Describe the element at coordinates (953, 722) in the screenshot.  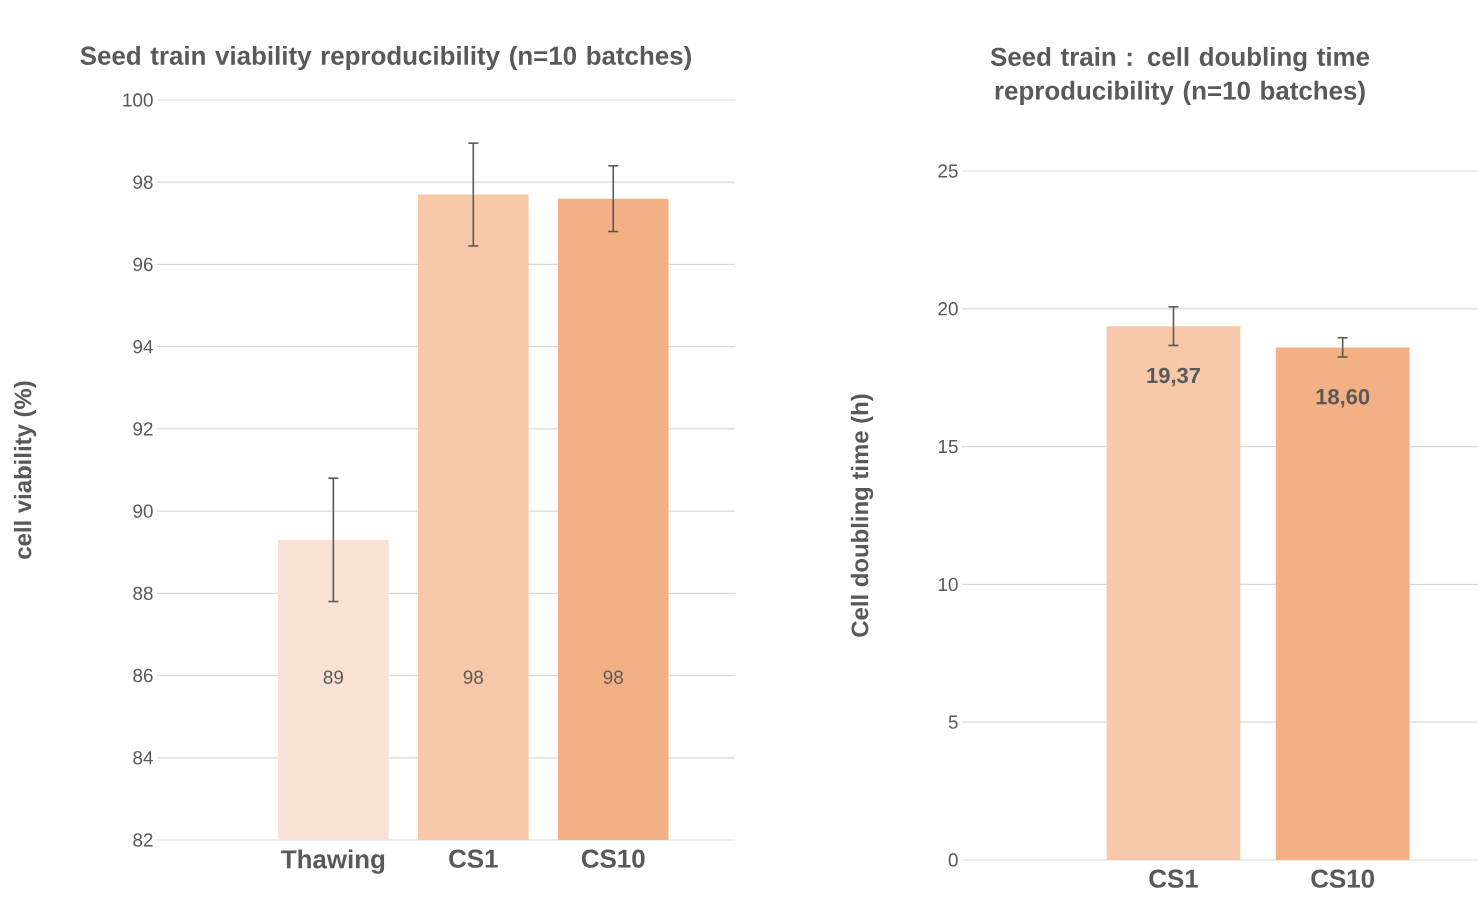
I see `y-tick-label: 5` at that location.